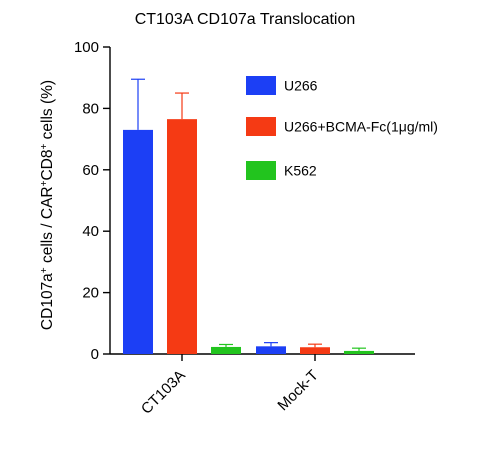 The image size is (492, 449). Describe the element at coordinates (361, 127) in the screenshot. I see `legend-label: U266+BCMA-Fc(1μg/ml)` at that location.